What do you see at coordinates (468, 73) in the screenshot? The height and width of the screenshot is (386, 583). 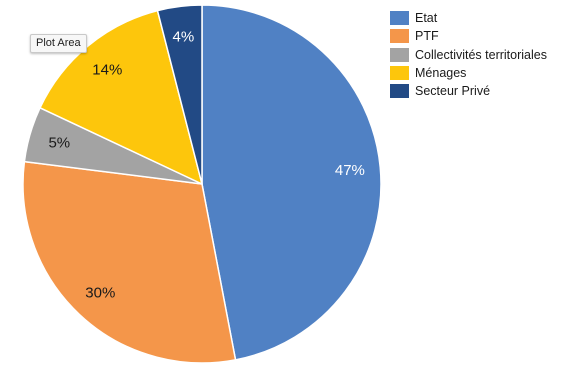 I see `legend-item-4: Ménages` at bounding box center [468, 73].